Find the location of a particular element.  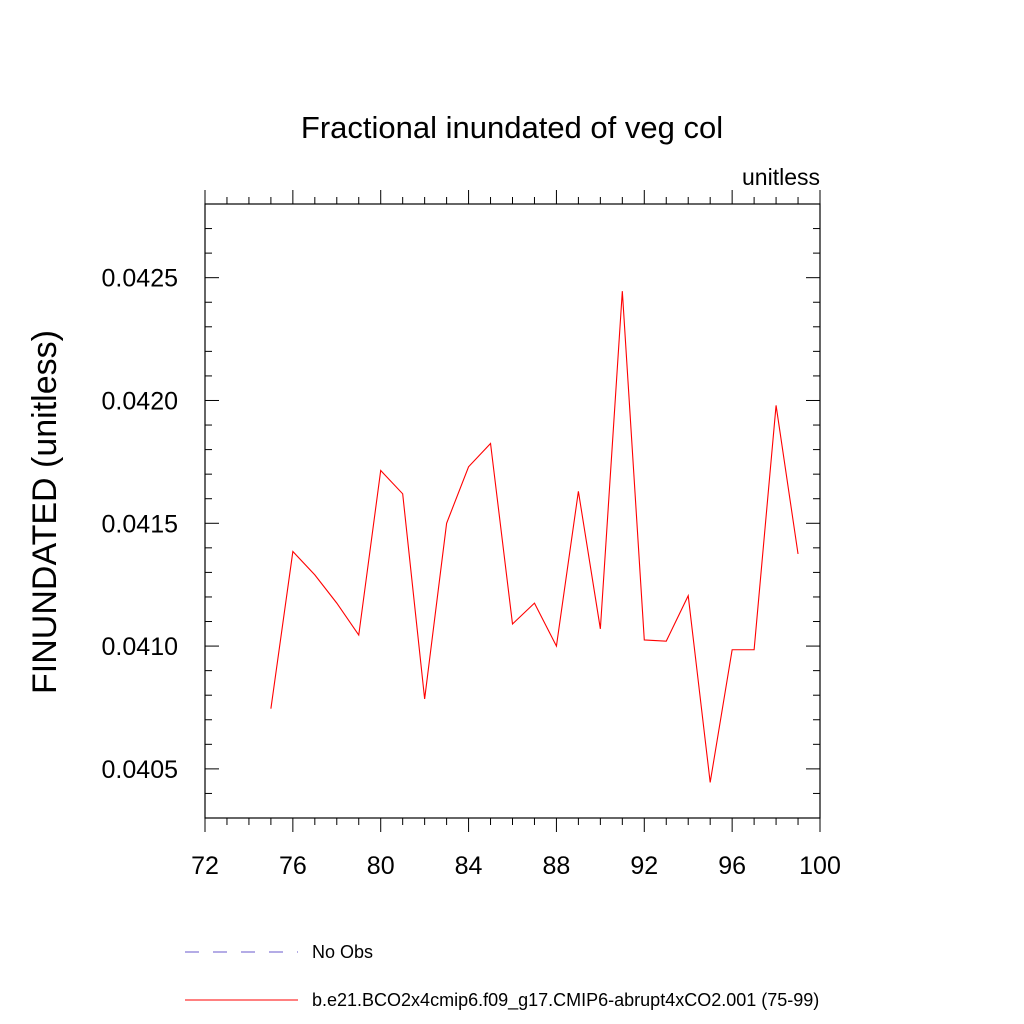

x-tick-label: 80 is located at coordinates (381, 866).